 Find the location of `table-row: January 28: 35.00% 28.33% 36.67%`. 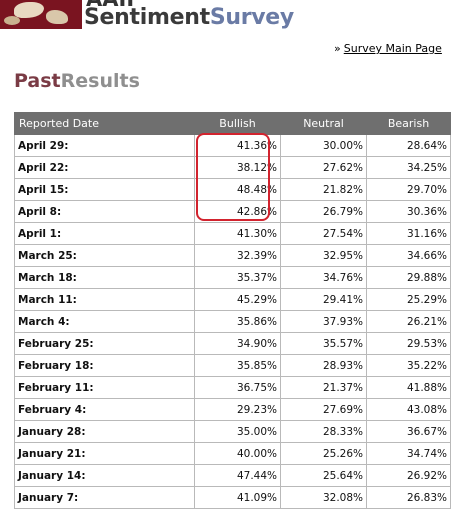

table-row: January 28: 35.00% 28.33% 36.67% is located at coordinates (232, 431).